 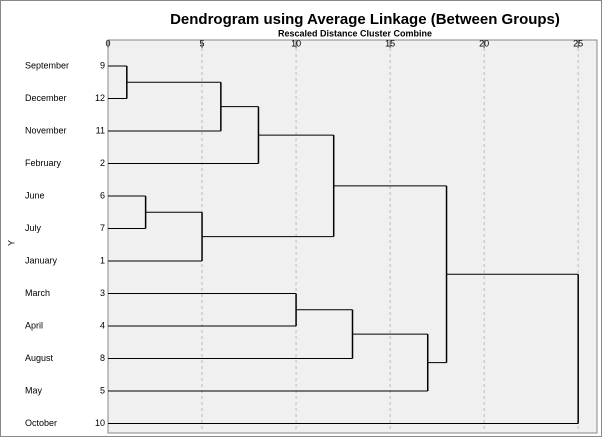 I want to click on case-number: 6, so click(x=102, y=195).